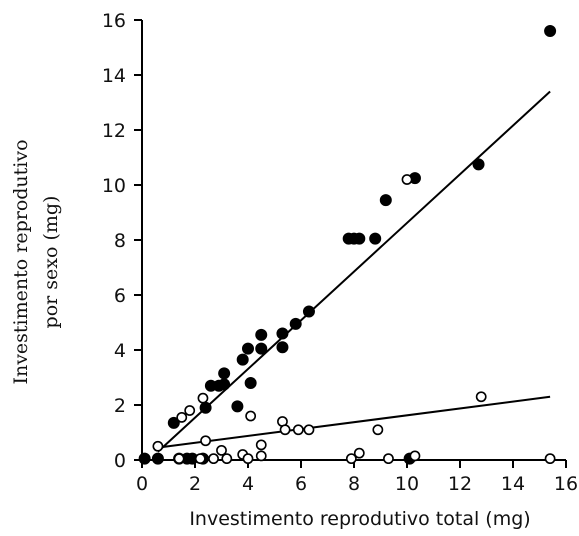 Image resolution: width=579 pixels, height=536 pixels. I want to click on y-axis-title-line-2: por sexo (mg), so click(51, 262).